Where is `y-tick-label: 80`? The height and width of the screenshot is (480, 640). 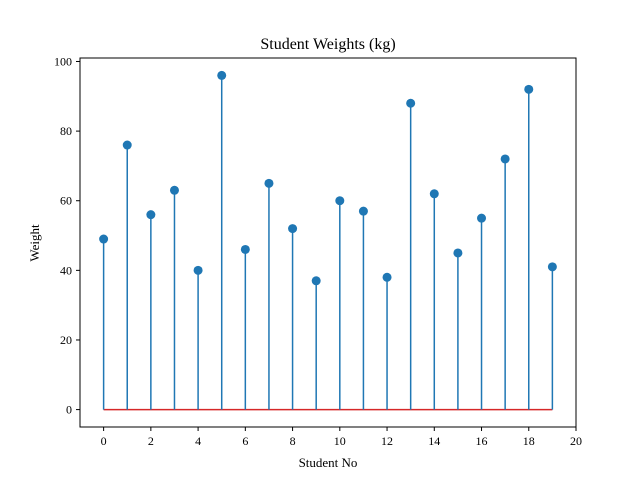 y-tick-label: 80 is located at coordinates (66, 131).